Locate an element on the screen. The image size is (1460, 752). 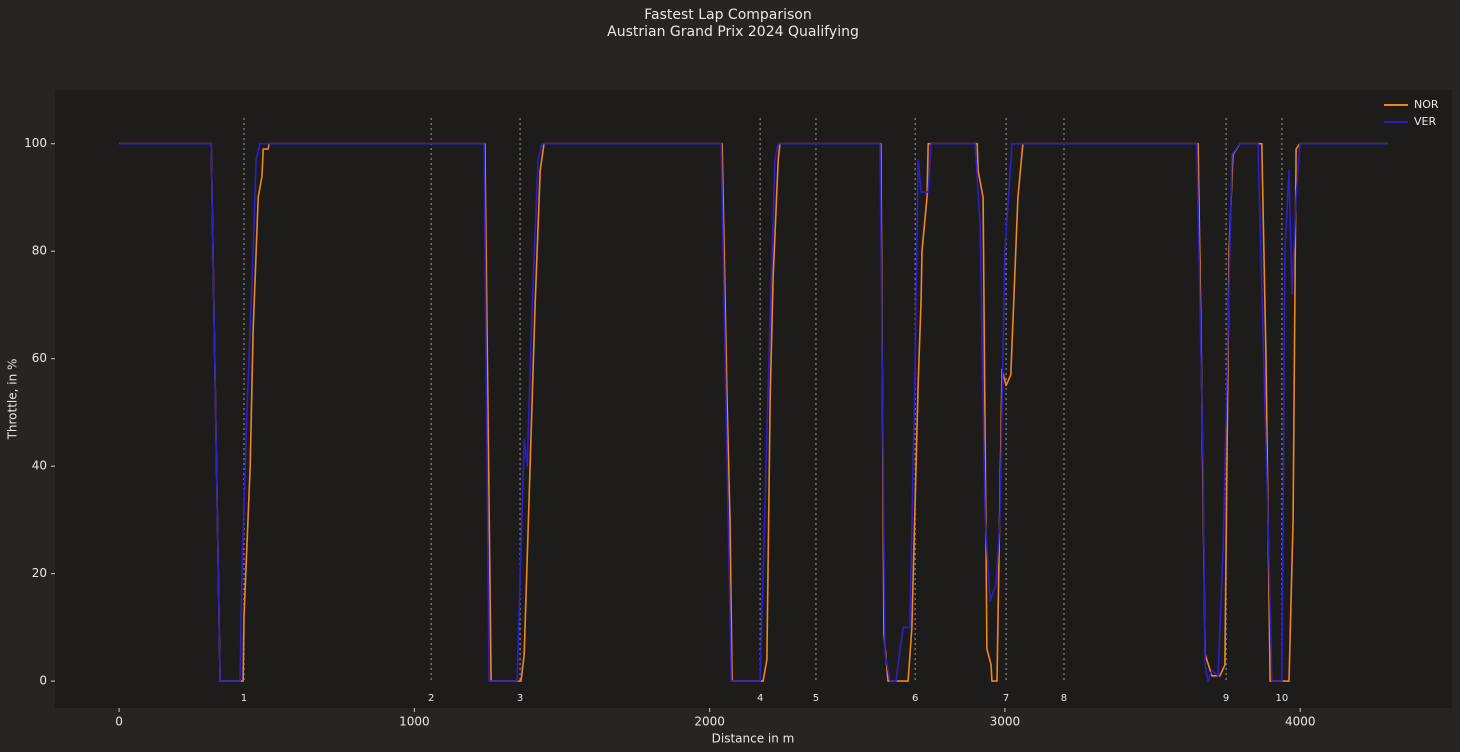
chart-subtitle: Austrian Grand Prix 2024 Qualifying is located at coordinates (733, 32).